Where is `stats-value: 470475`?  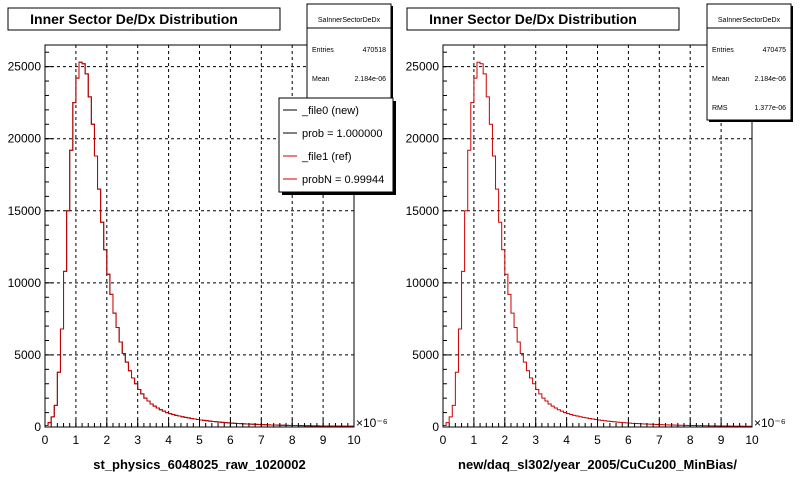
stats-value: 470475 is located at coordinates (774, 50).